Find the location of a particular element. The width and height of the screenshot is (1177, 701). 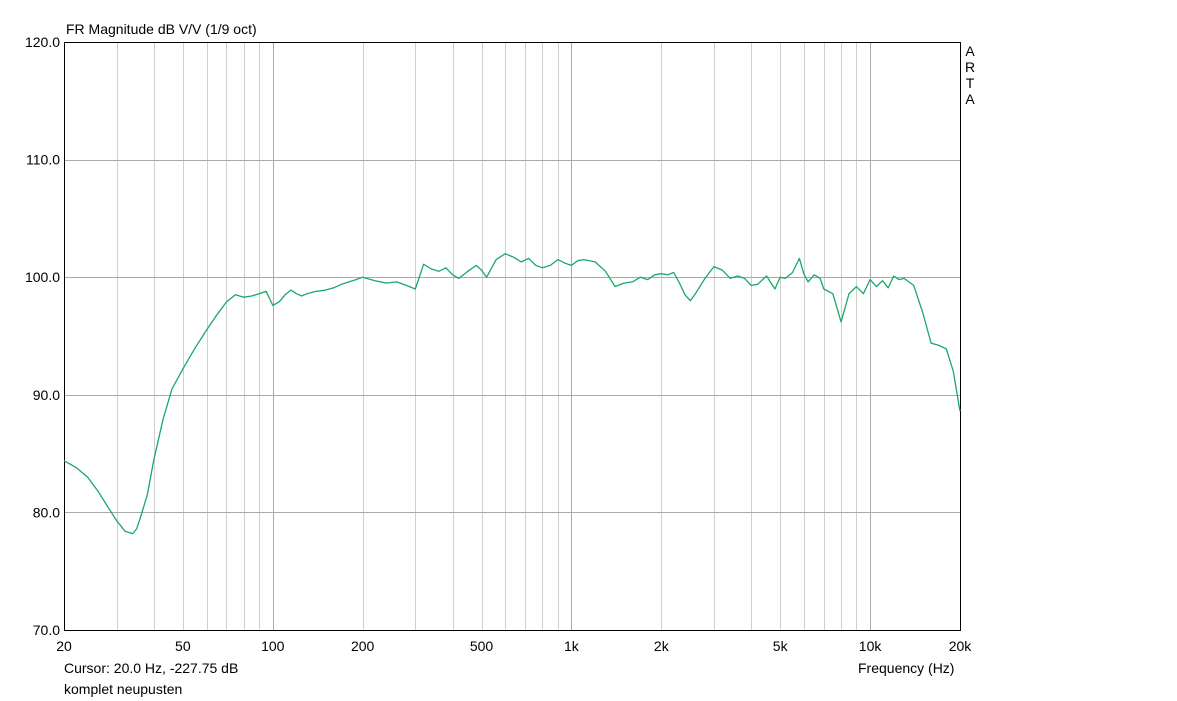

chart-title: FR Magnitude dB V/V (1/9 oct) is located at coordinates (161, 29).